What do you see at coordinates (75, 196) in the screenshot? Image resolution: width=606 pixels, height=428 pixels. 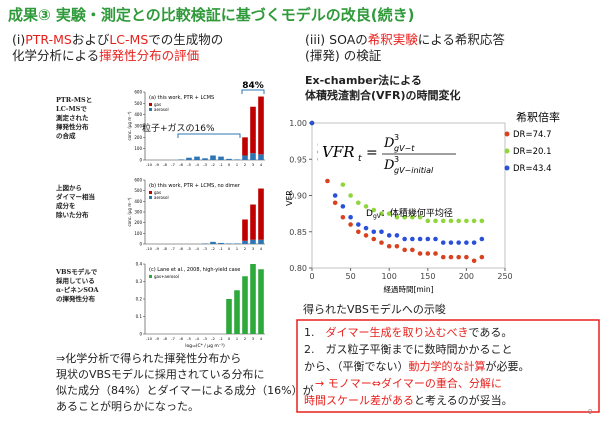 I see `row-label: ダイマー相当` at bounding box center [75, 196].